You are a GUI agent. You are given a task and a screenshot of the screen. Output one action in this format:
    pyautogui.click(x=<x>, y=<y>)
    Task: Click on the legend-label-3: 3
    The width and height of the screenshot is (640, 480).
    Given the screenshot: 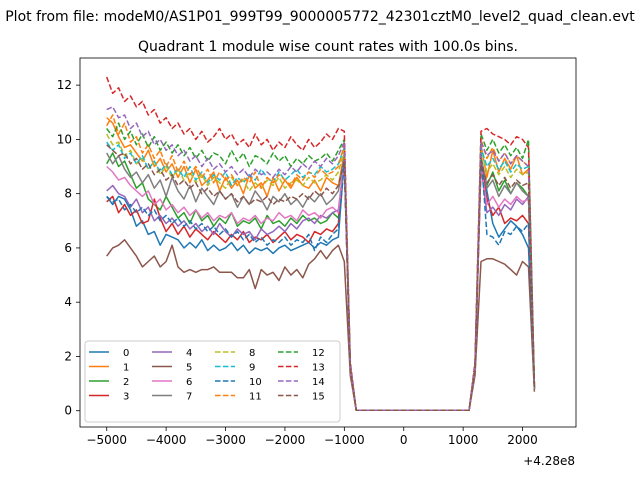 What is the action you would take?
    pyautogui.click(x=126, y=397)
    